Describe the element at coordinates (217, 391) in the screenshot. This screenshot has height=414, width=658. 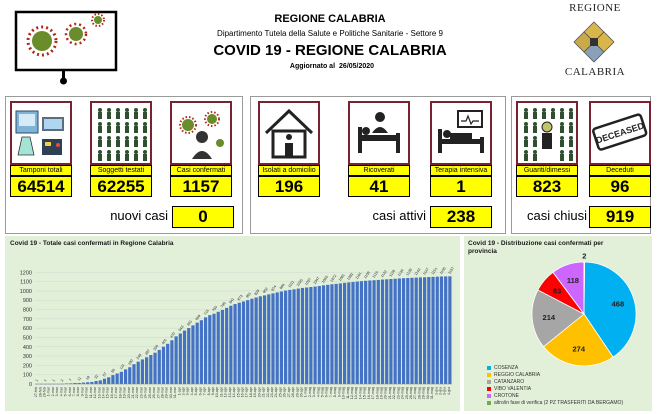
I see `x-tick-label: 10-apr` at that location.